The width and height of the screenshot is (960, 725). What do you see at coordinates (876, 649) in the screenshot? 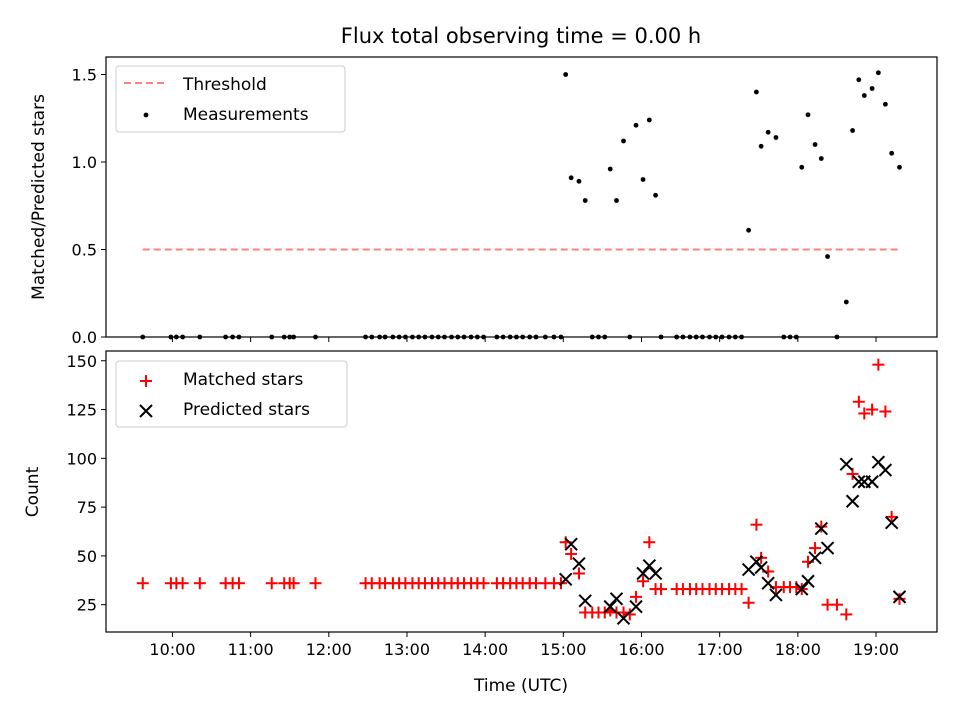
I see `x-tick-label: 19:00` at bounding box center [876, 649].